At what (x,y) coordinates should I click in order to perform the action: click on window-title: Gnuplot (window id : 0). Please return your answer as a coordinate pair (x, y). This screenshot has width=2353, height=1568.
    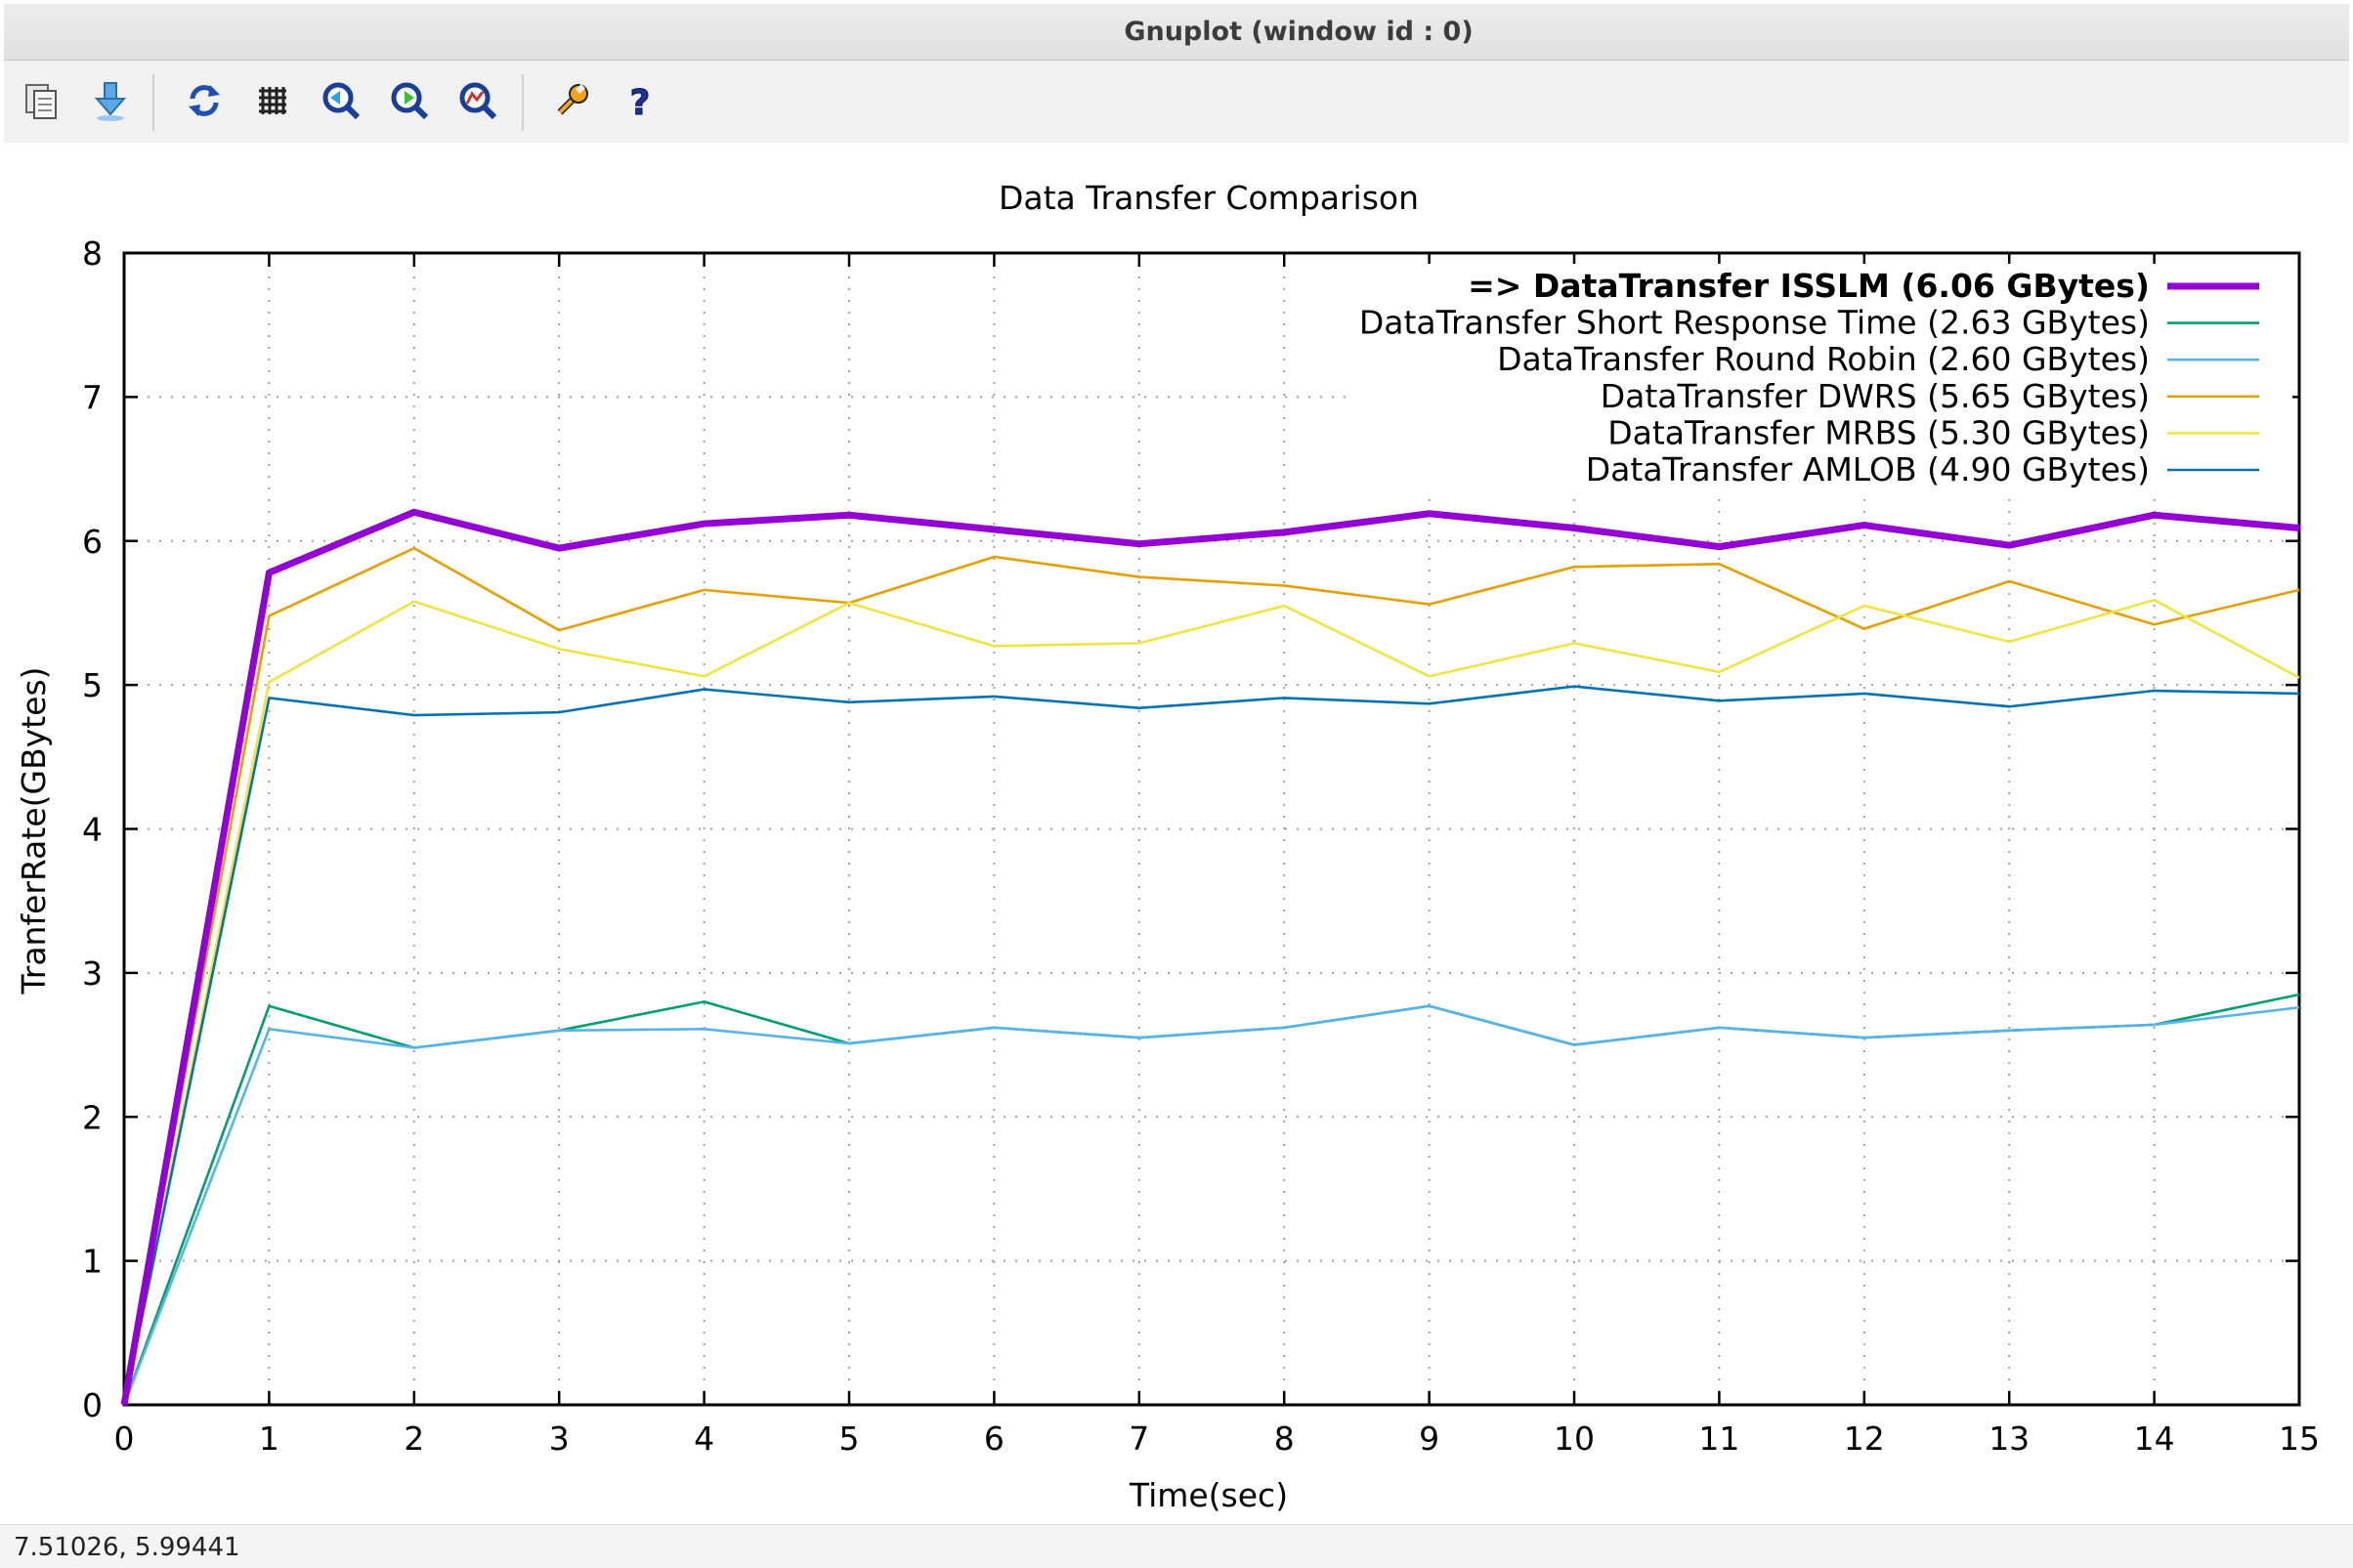
    Looking at the image, I should click on (1299, 32).